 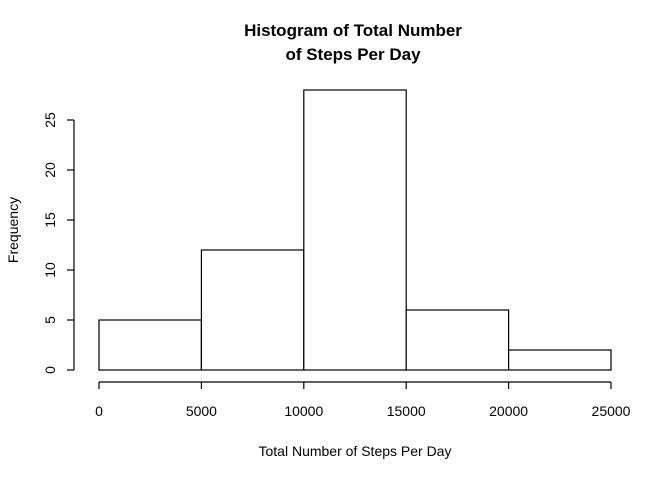 What do you see at coordinates (50, 270) in the screenshot?
I see `y-tick-label-2: 10` at bounding box center [50, 270].